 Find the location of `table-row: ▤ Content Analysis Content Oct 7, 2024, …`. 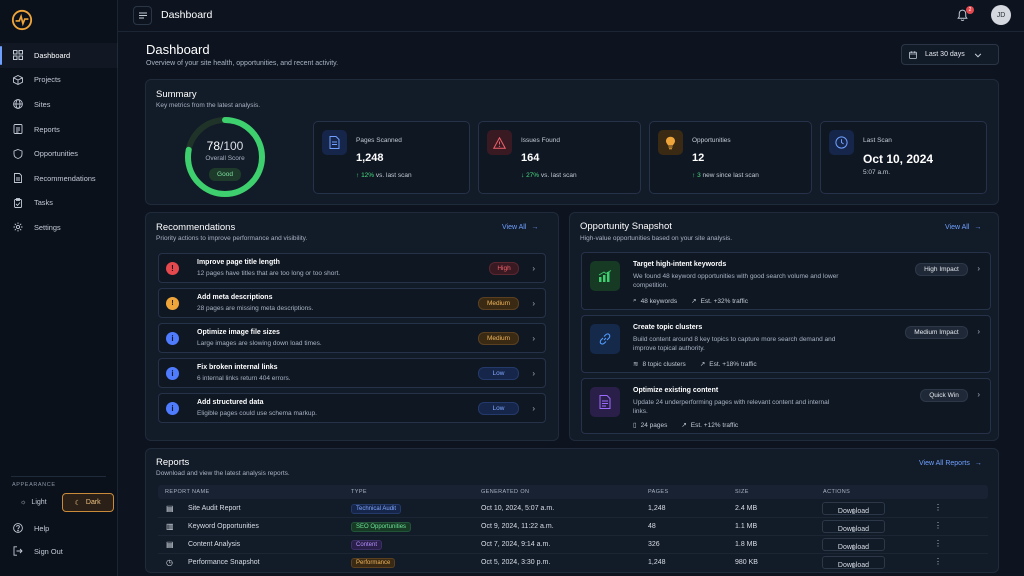

table-row: ▤ Content Analysis Content Oct 7, 2024, … is located at coordinates (573, 545).